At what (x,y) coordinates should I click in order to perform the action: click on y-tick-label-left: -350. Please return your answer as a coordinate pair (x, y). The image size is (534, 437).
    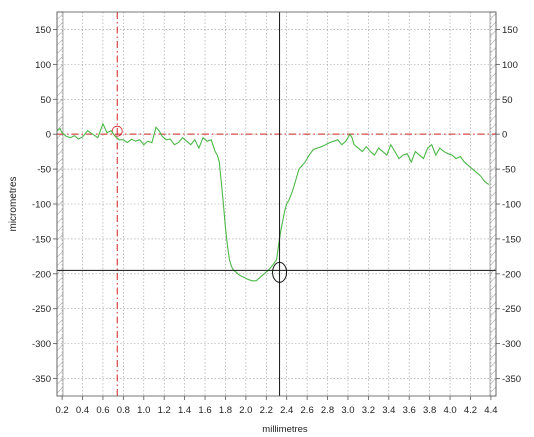
    Looking at the image, I should click on (41, 379).